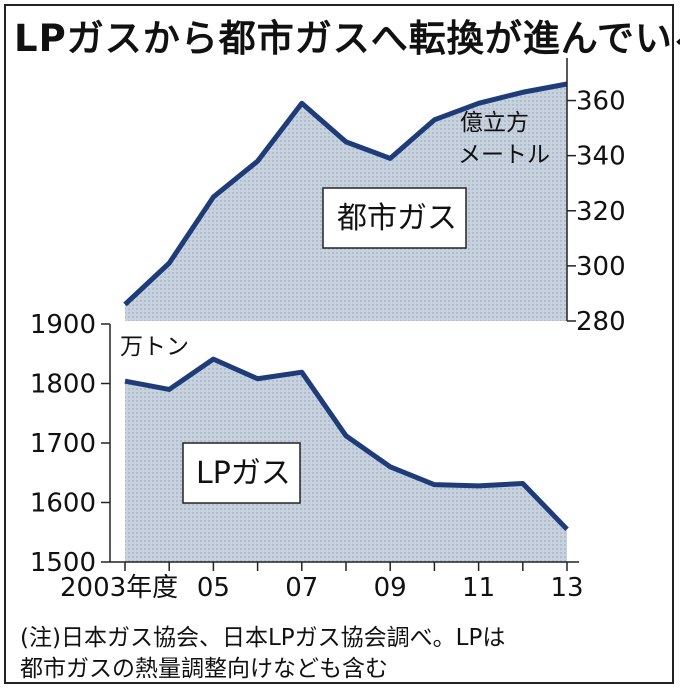 The width and height of the screenshot is (680, 690). I want to click on city-gas-y-tick-label: 340, so click(601, 157).